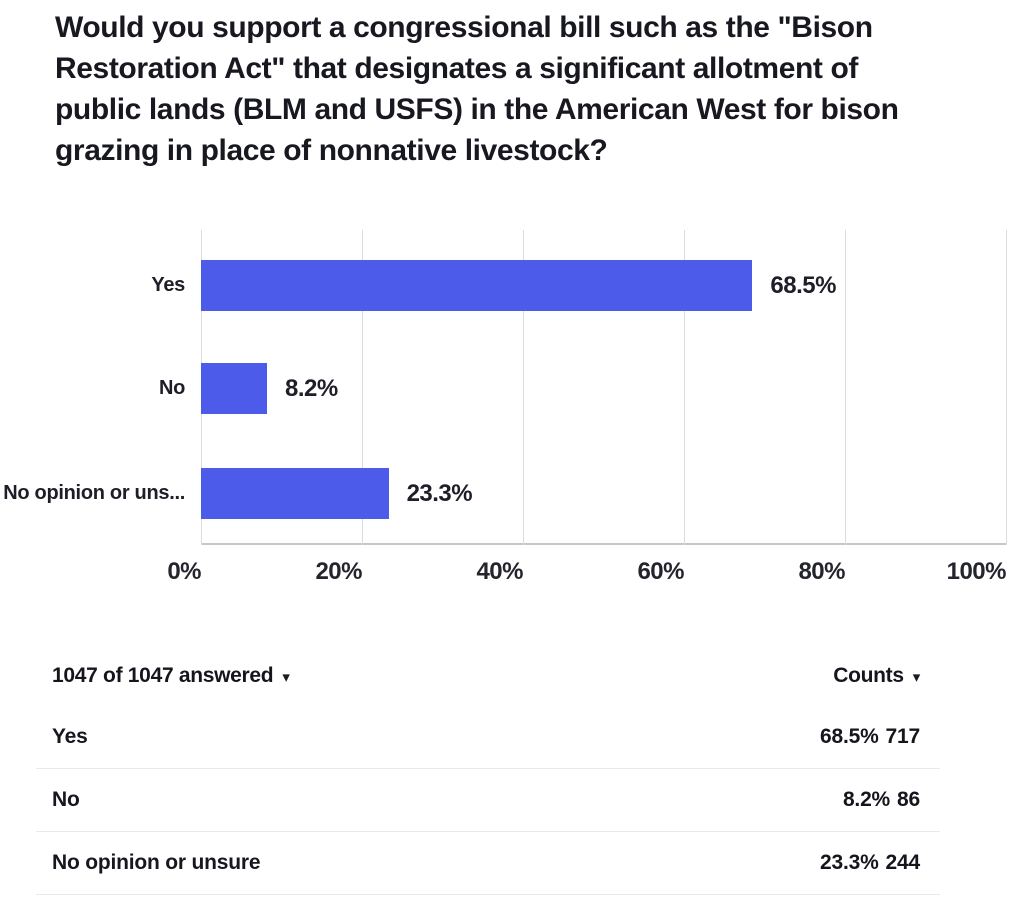  I want to click on x-axis: 0% 20% 40% 60% 80% 100%, so click(512, 574).